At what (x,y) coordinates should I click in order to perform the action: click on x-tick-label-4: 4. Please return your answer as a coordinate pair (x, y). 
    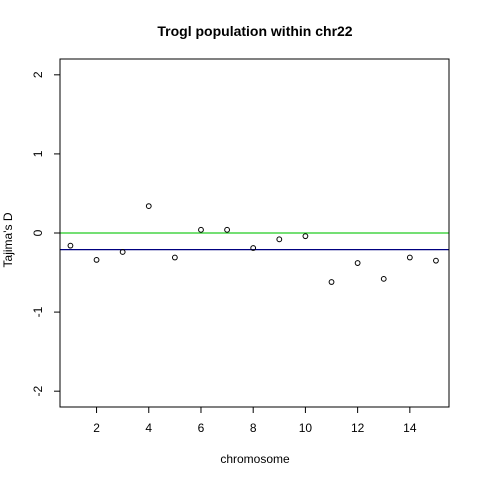
    Looking at the image, I should click on (148, 428).